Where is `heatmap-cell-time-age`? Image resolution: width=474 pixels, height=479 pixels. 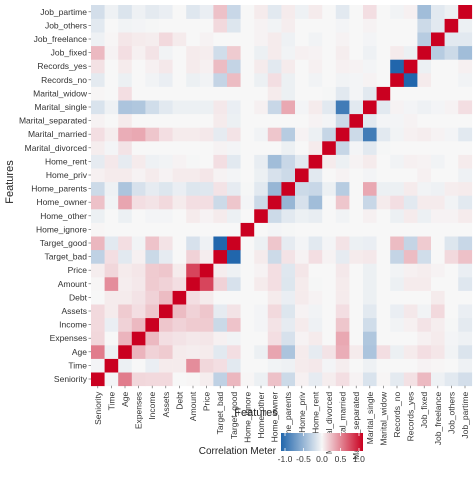
heatmap-cell-time-age is located at coordinates (125, 365).